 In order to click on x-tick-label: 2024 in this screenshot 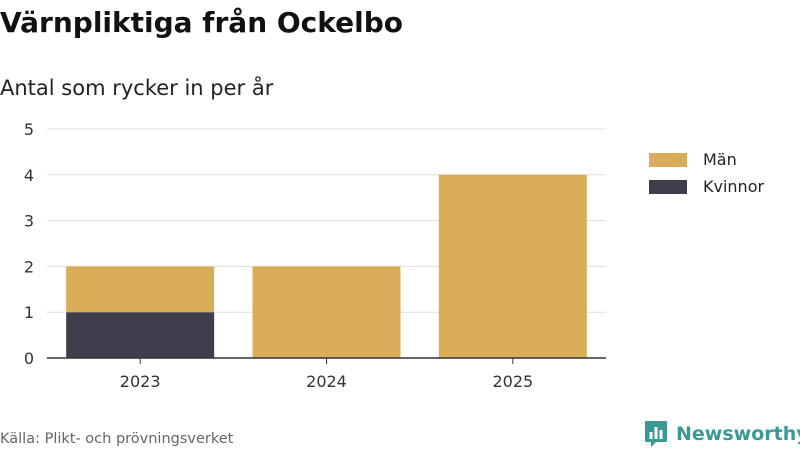, I will do `click(326, 381)`.